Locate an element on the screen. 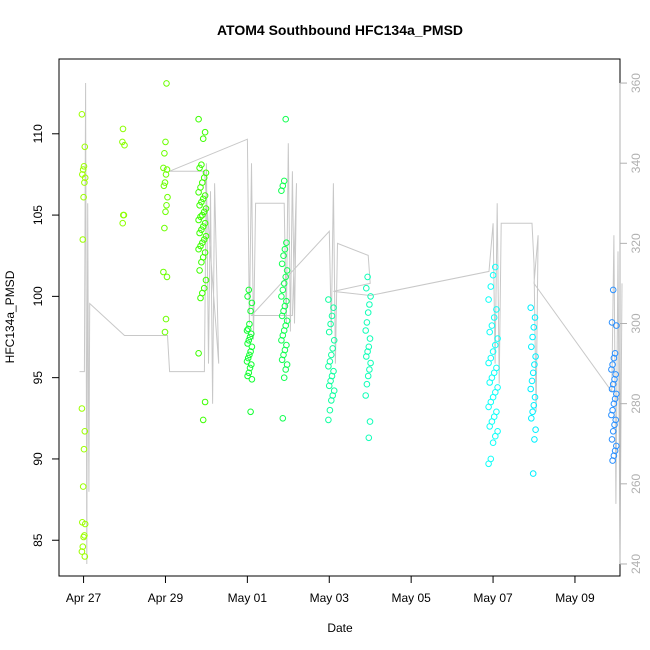  y-tick-label: 95 is located at coordinates (38, 378).